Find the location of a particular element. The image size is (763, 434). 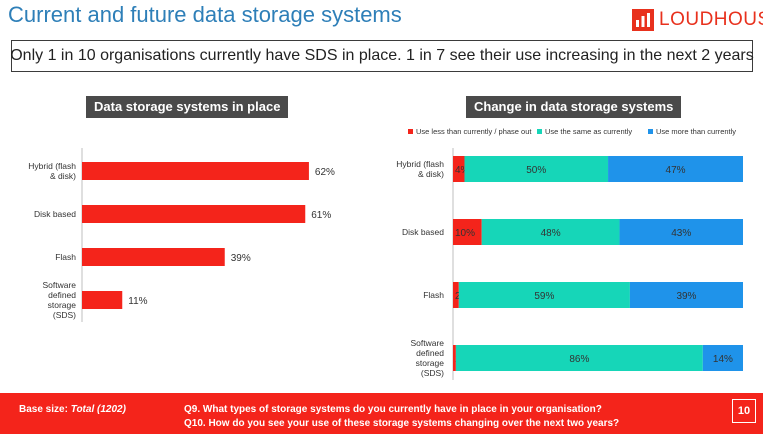

left-chart-title: Data storage systems in place is located at coordinates (187, 107).